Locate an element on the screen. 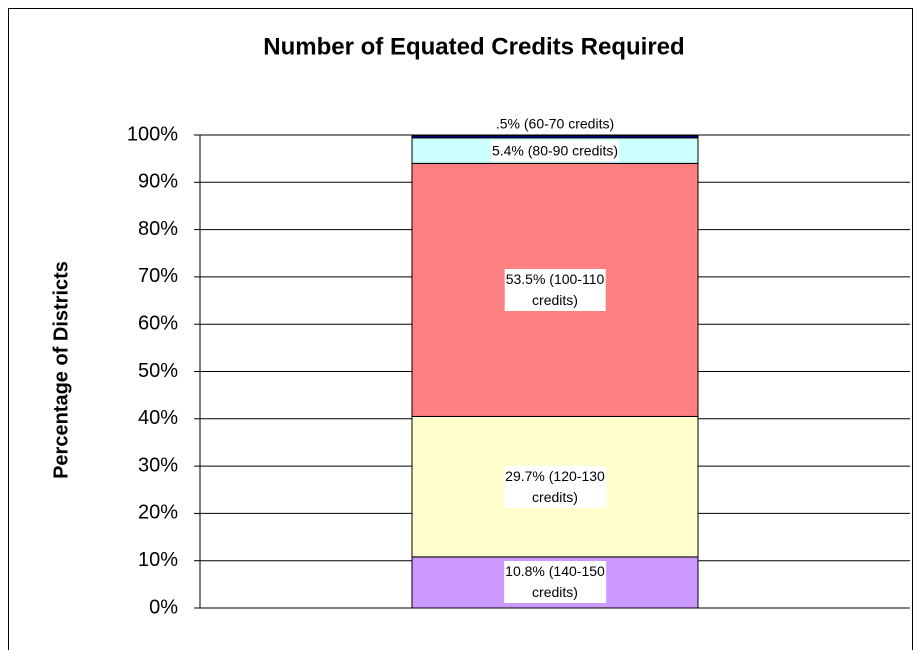 Image resolution: width=917 pixels, height=650 pixels. y-tick-label: 40% is located at coordinates (158, 418).